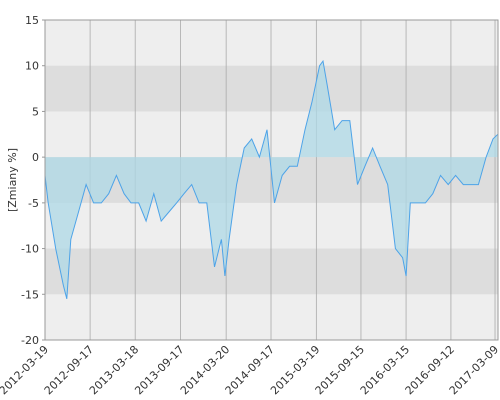 The height and width of the screenshot is (400, 500). Describe the element at coordinates (33, 203) in the screenshot. I see `y-tick-label: -5` at that location.